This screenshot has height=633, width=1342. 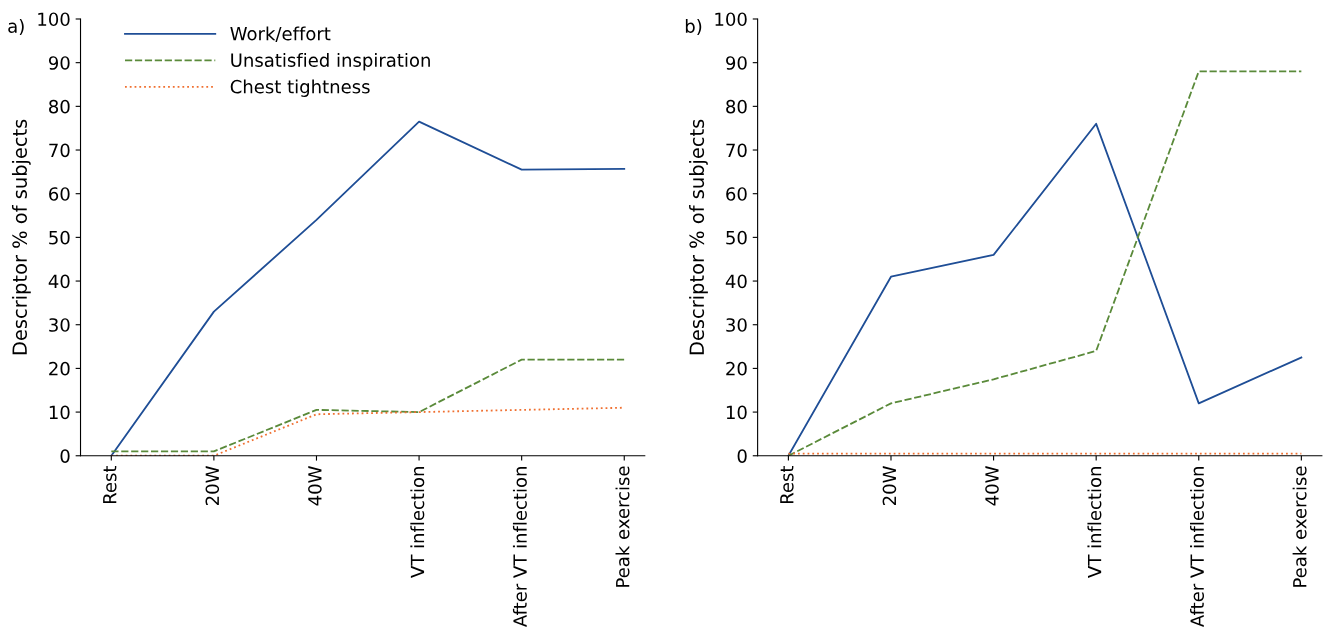 I want to click on legend-label: Chest tightness, so click(x=300, y=88).